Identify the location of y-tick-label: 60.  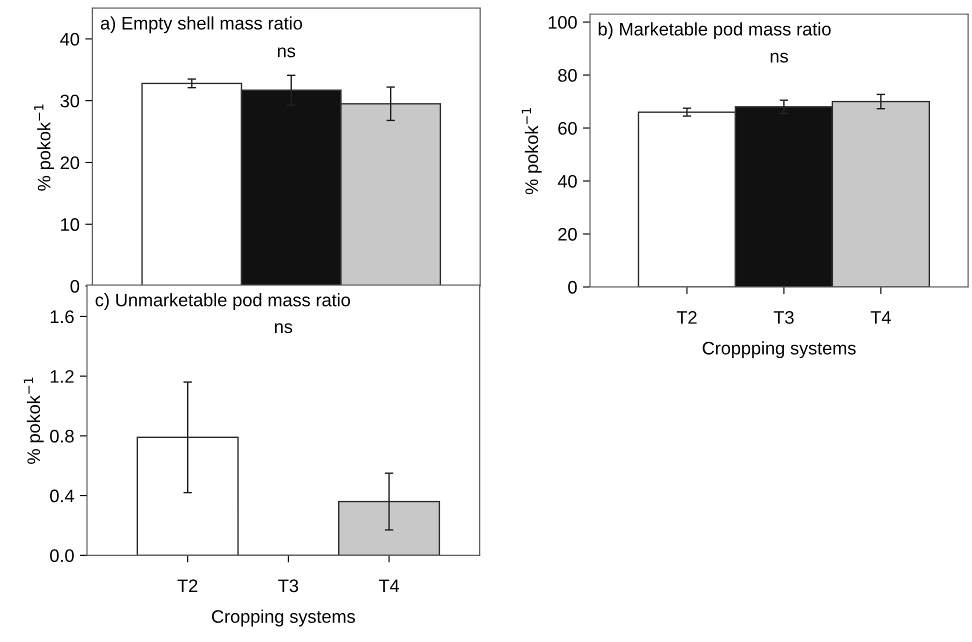
(567, 128).